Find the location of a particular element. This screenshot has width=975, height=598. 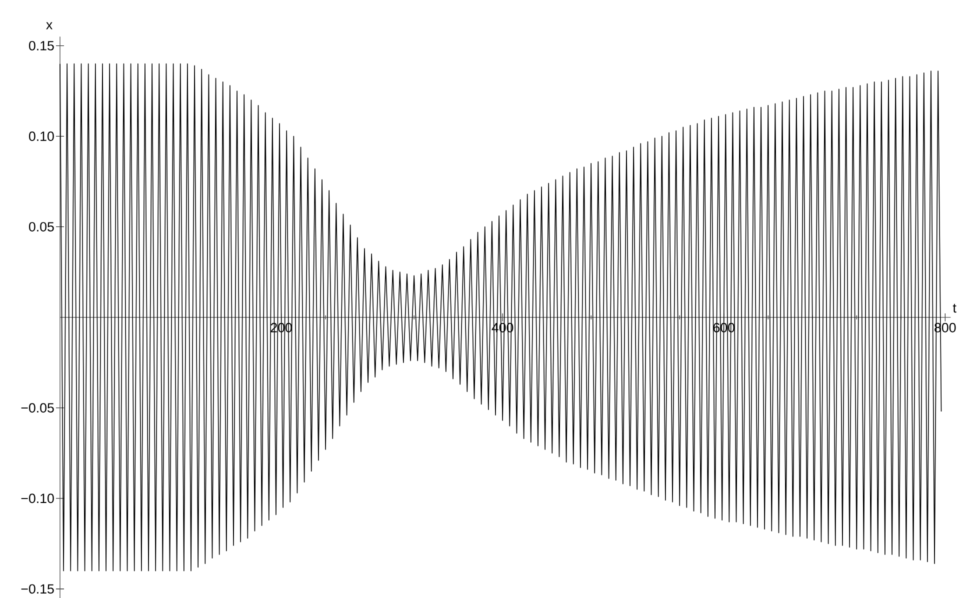

y-tick-label: 0.15 is located at coordinates (41, 45).